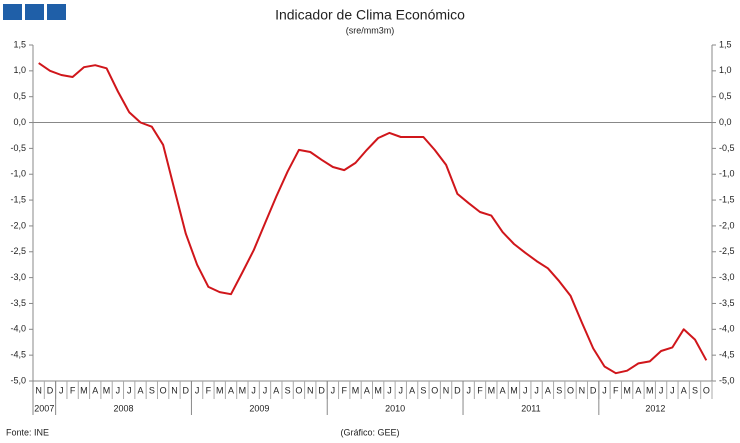 Image resolution: width=740 pixels, height=443 pixels. Describe the element at coordinates (18, 380) in the screenshot. I see `y-tick-label: -5,0` at that location.